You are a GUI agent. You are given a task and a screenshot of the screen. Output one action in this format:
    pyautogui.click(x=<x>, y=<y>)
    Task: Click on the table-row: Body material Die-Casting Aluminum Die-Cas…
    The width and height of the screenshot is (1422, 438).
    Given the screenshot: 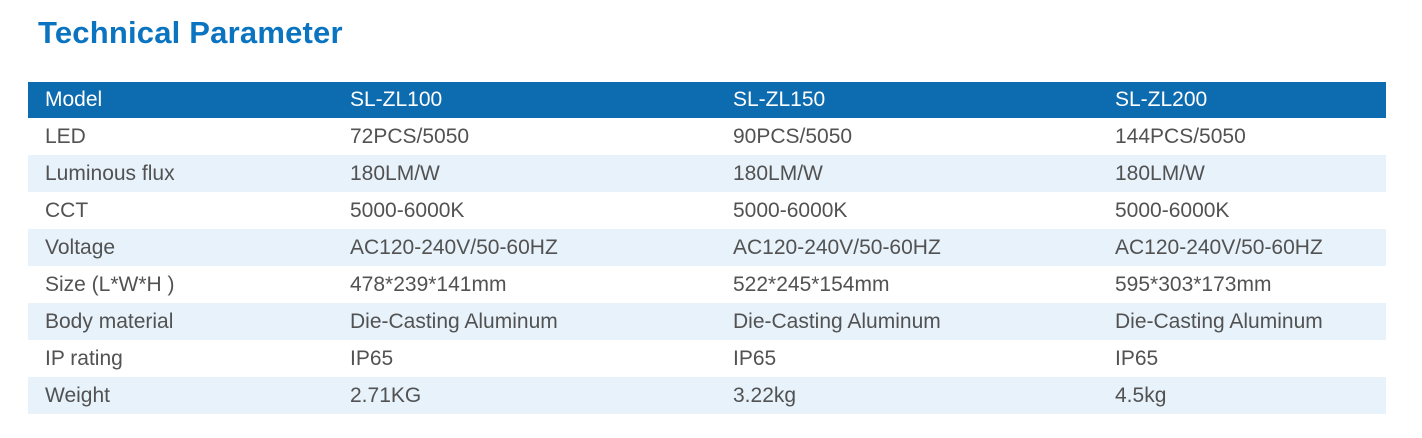 What is the action you would take?
    pyautogui.click(x=707, y=321)
    